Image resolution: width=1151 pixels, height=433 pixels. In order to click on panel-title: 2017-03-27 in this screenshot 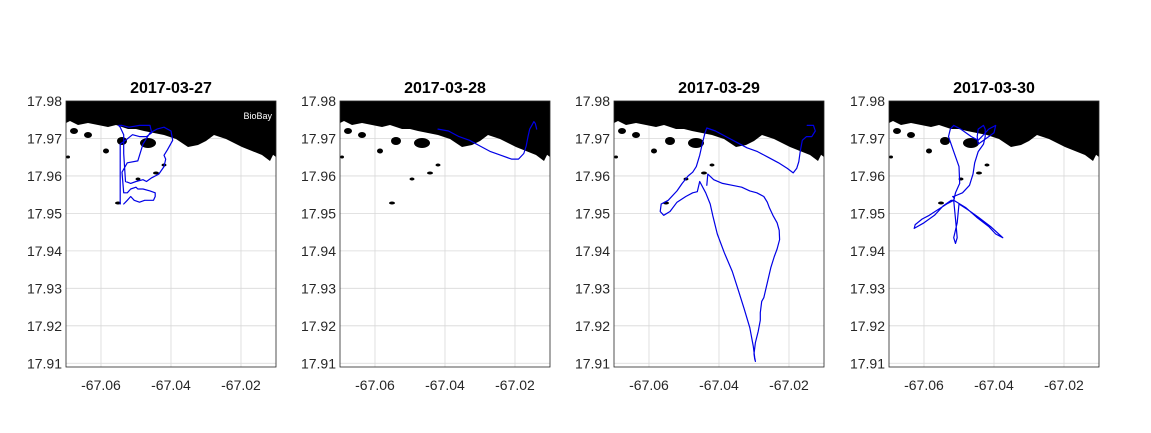, I will do `click(171, 88)`.